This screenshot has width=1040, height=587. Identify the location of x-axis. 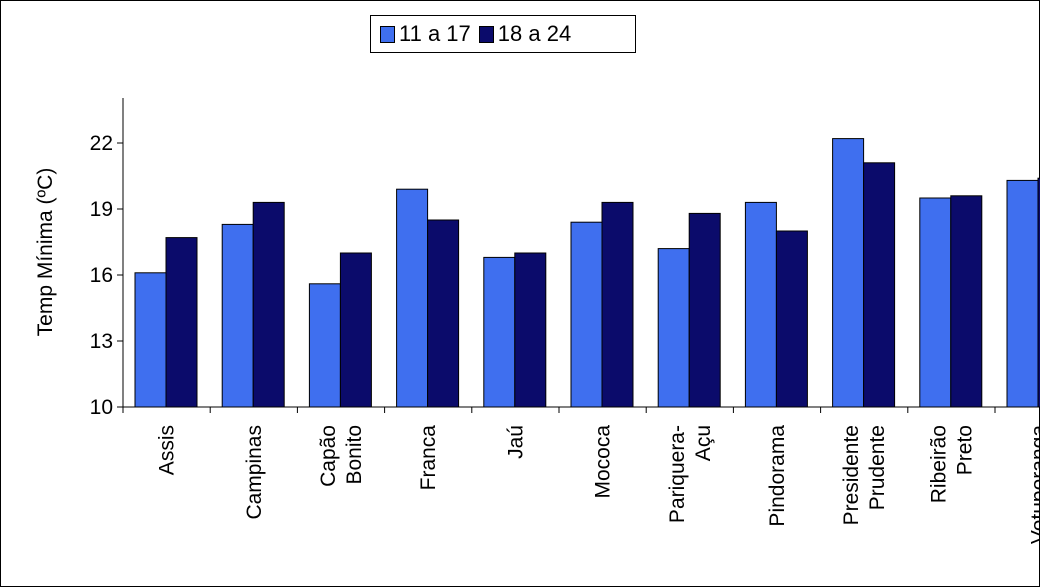
(581, 409).